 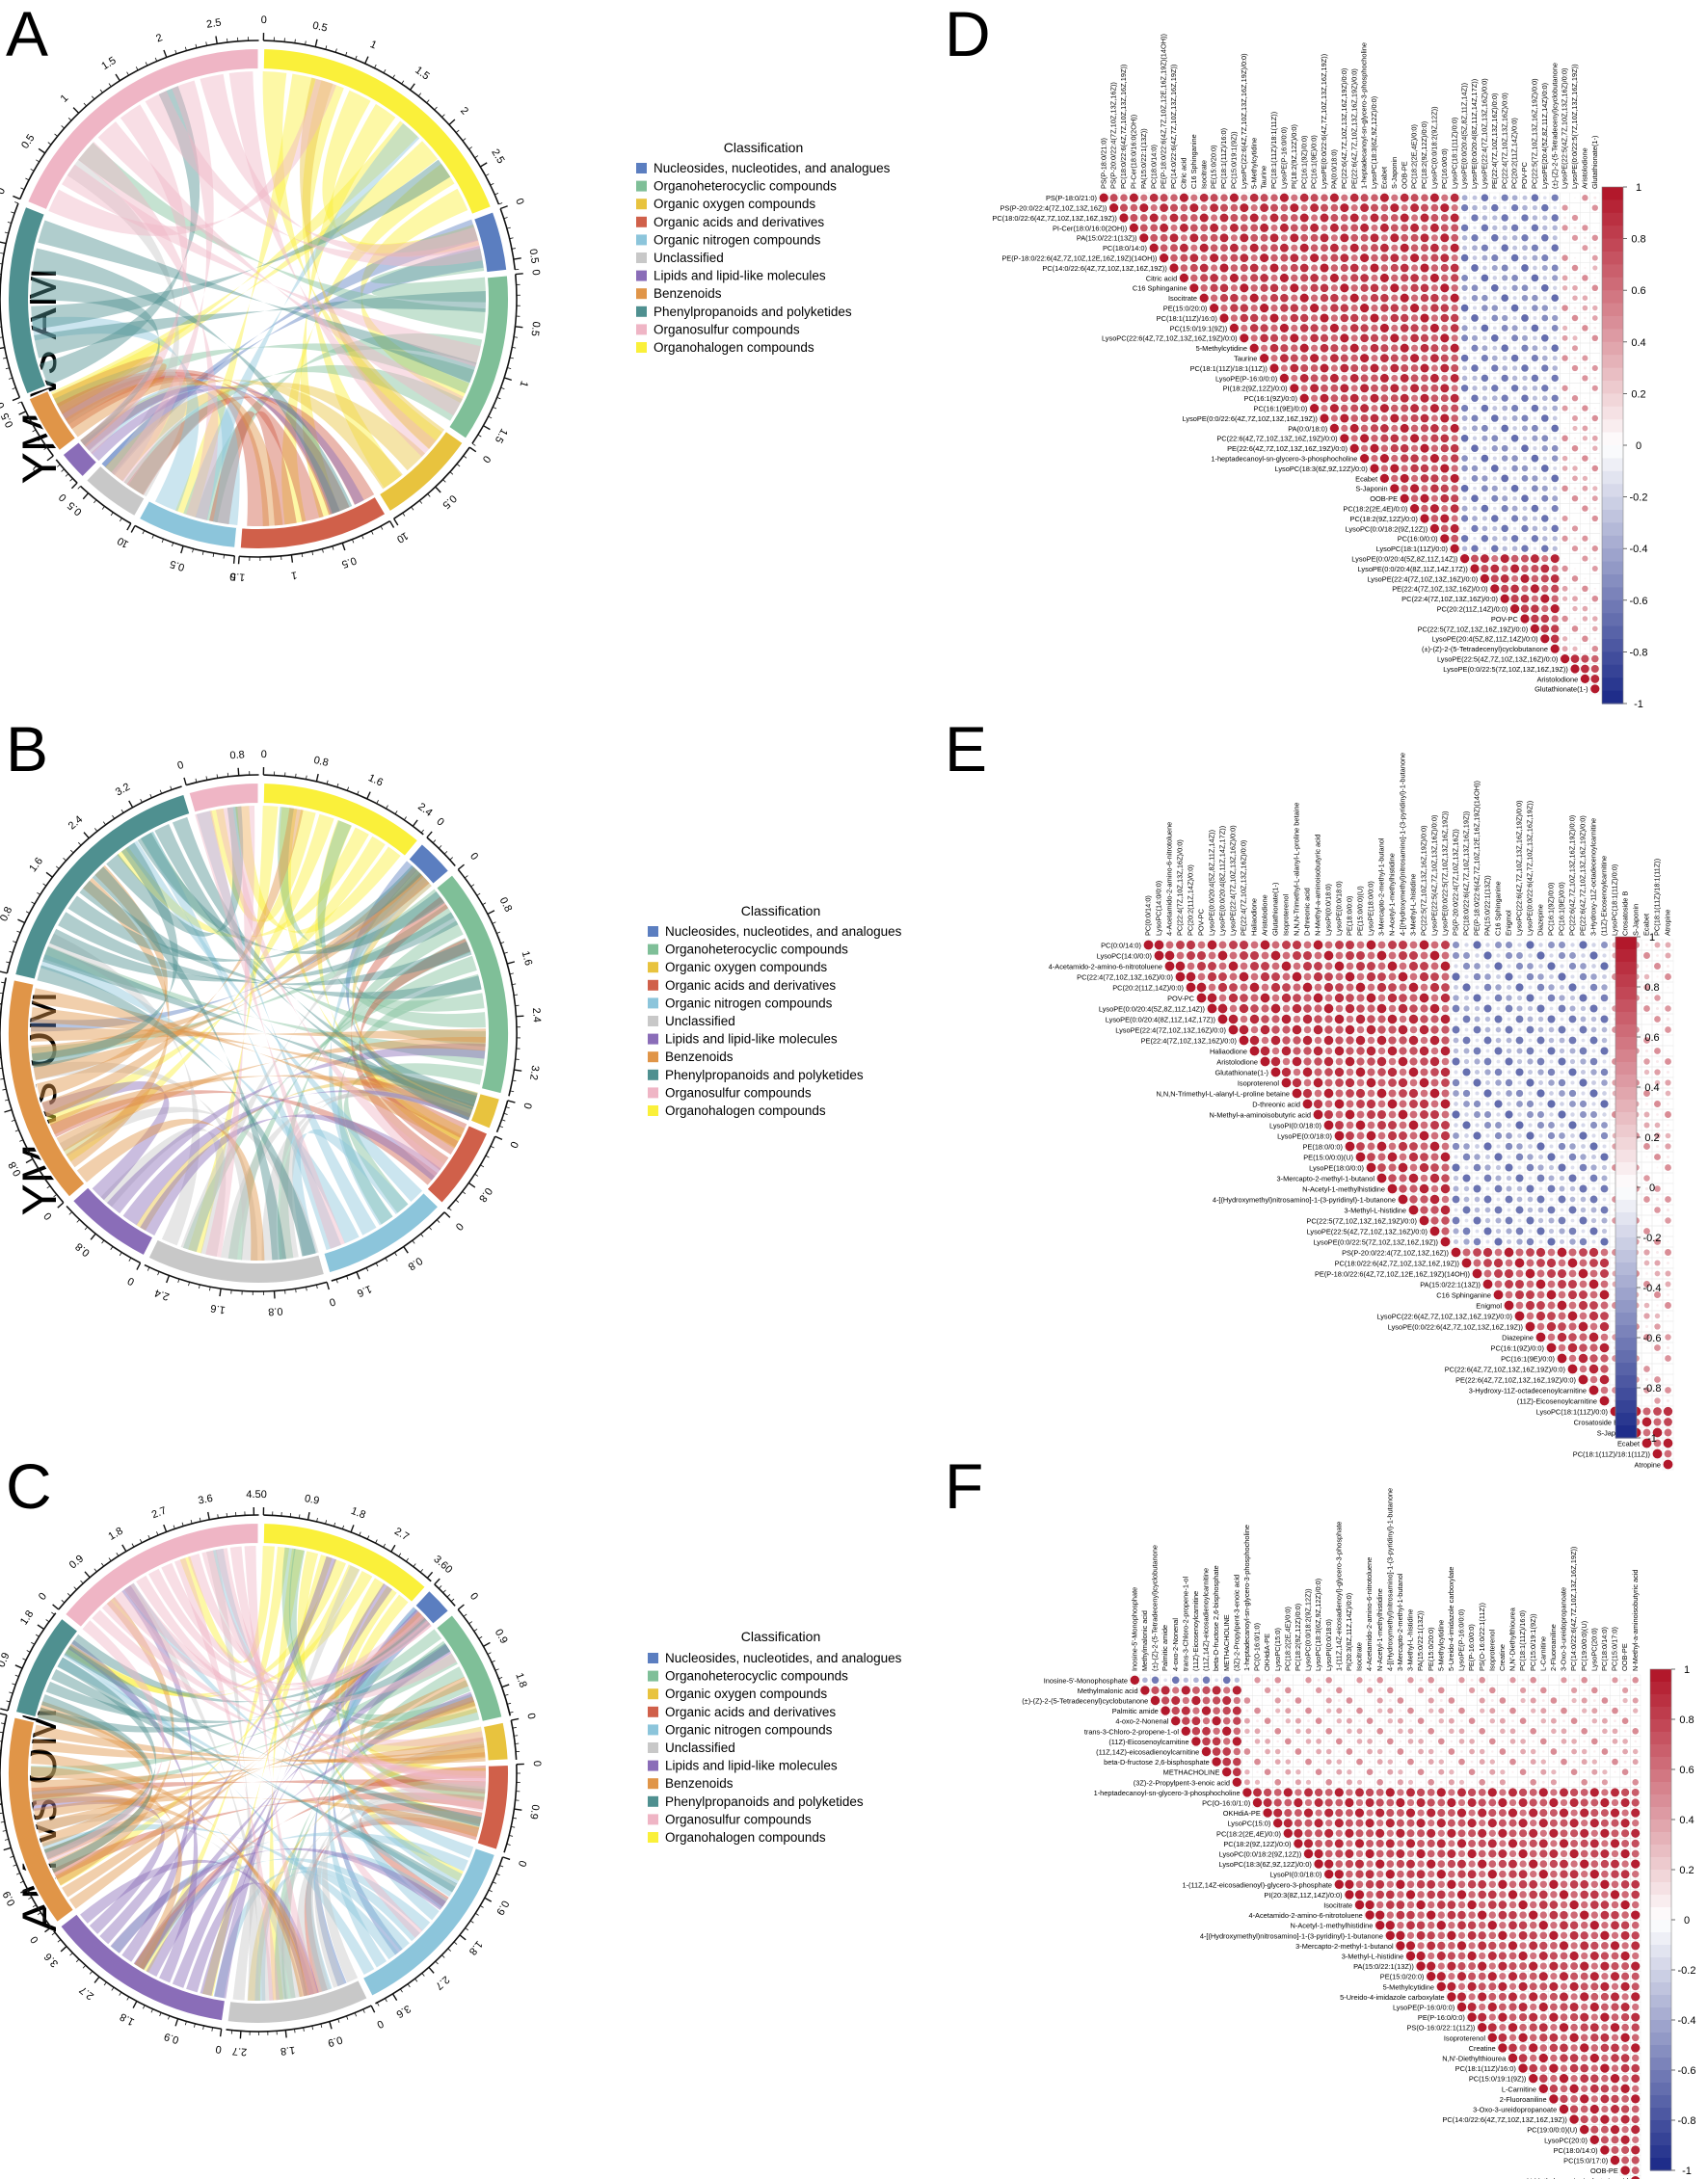 What do you see at coordinates (520, 1679) in the screenshot?
I see `chord-tick-label: 1.8` at bounding box center [520, 1679].